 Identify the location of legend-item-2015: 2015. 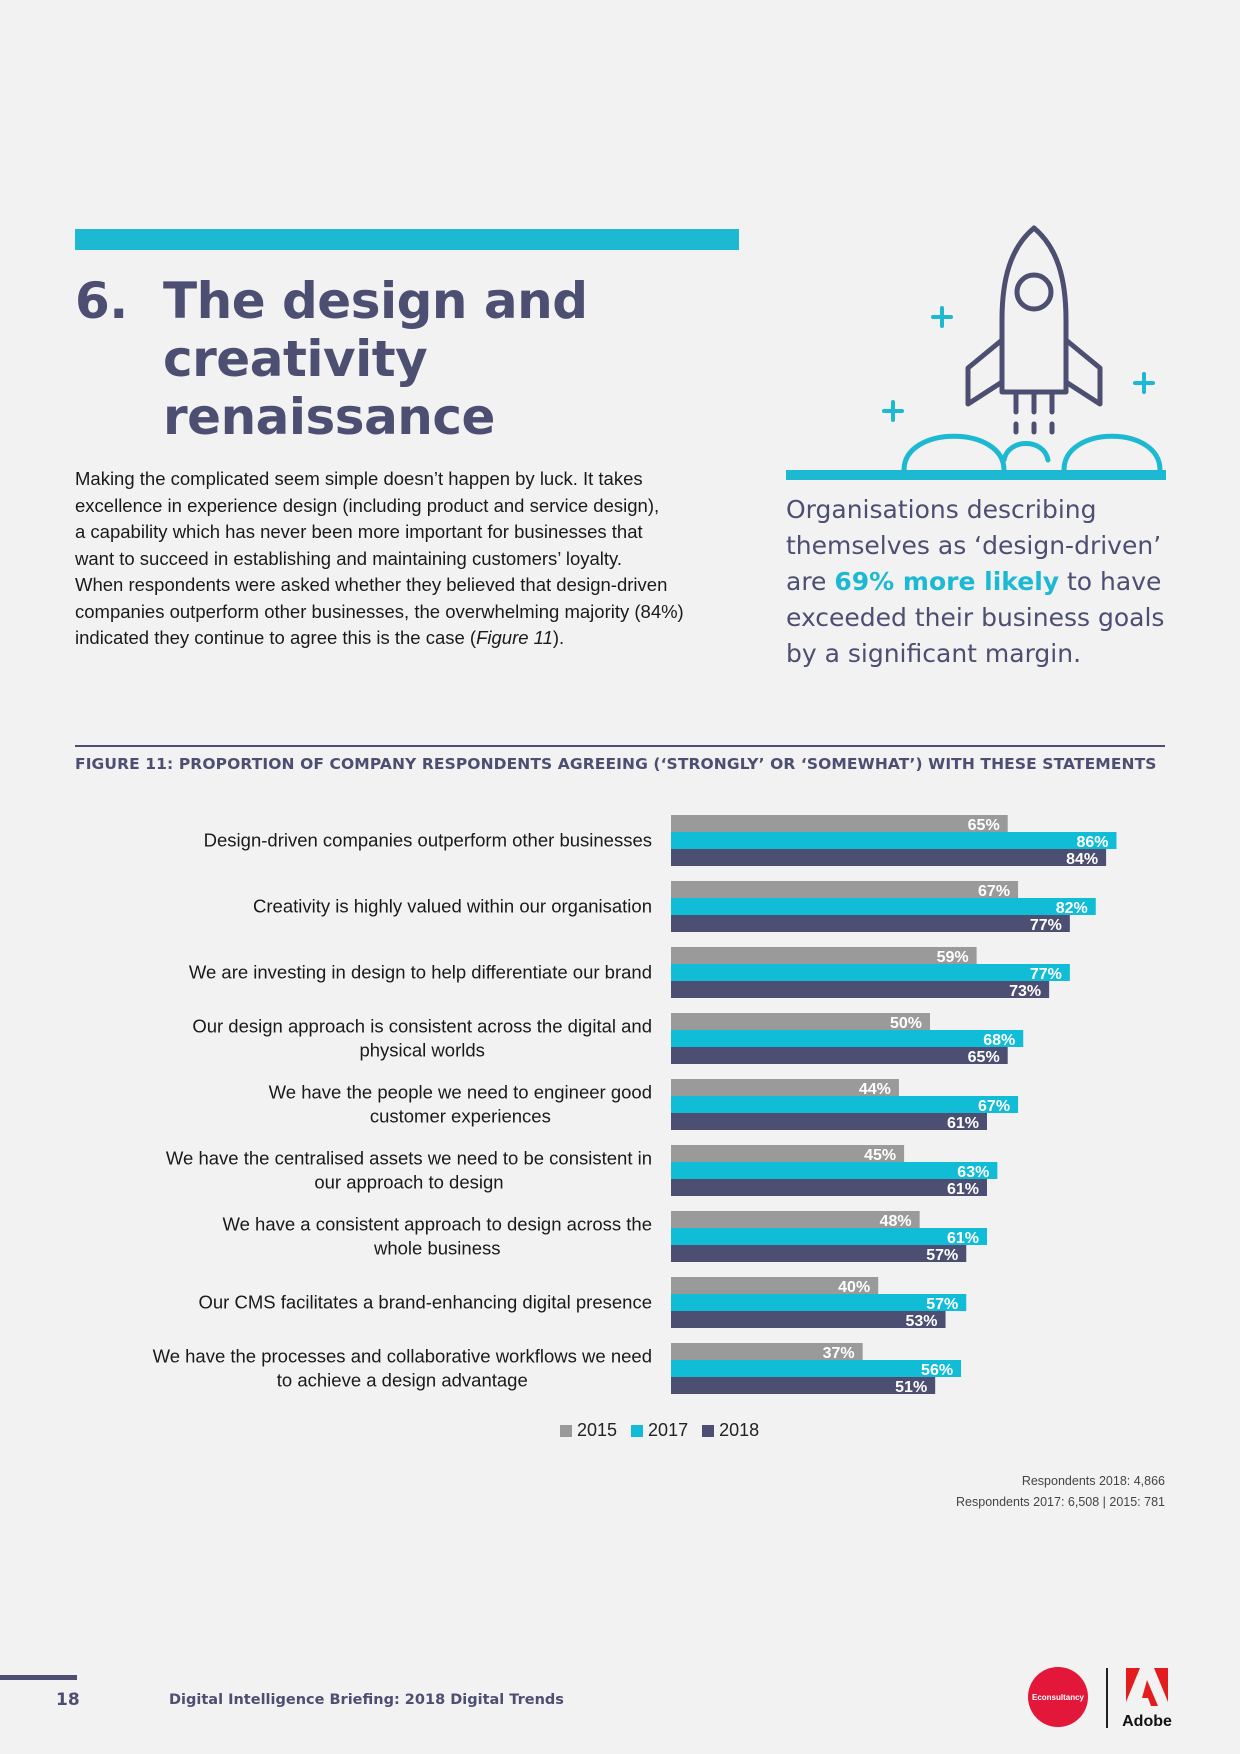
(588, 1430).